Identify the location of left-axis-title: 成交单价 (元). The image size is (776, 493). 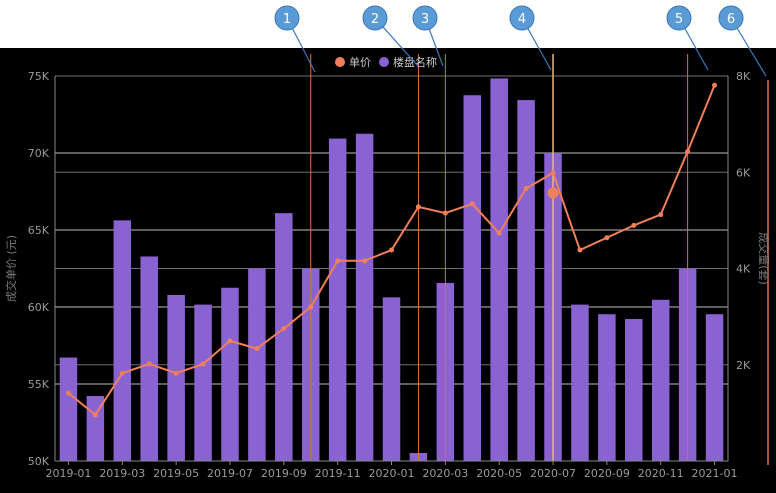
(11, 268).